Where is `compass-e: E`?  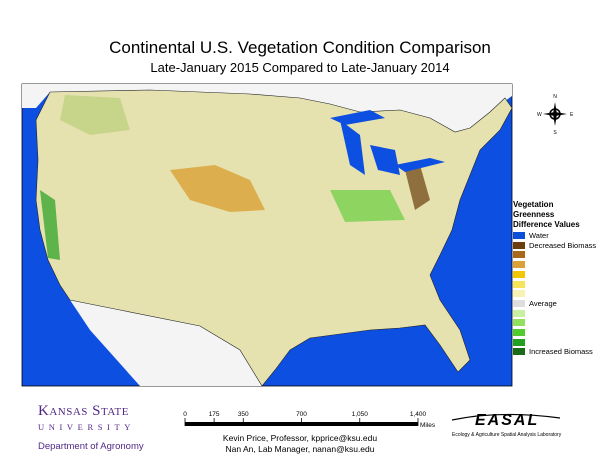
compass-e: E is located at coordinates (572, 115).